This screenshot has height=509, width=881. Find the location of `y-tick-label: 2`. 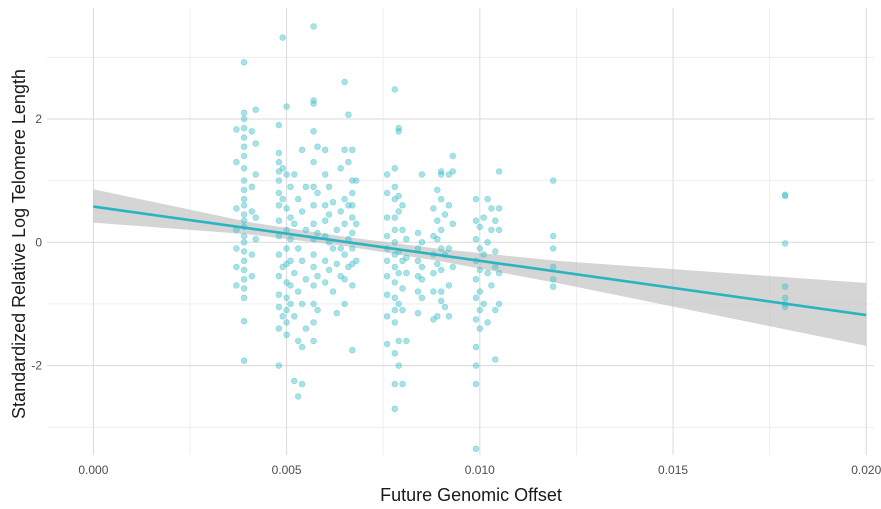

y-tick-label: 2 is located at coordinates (38, 119).